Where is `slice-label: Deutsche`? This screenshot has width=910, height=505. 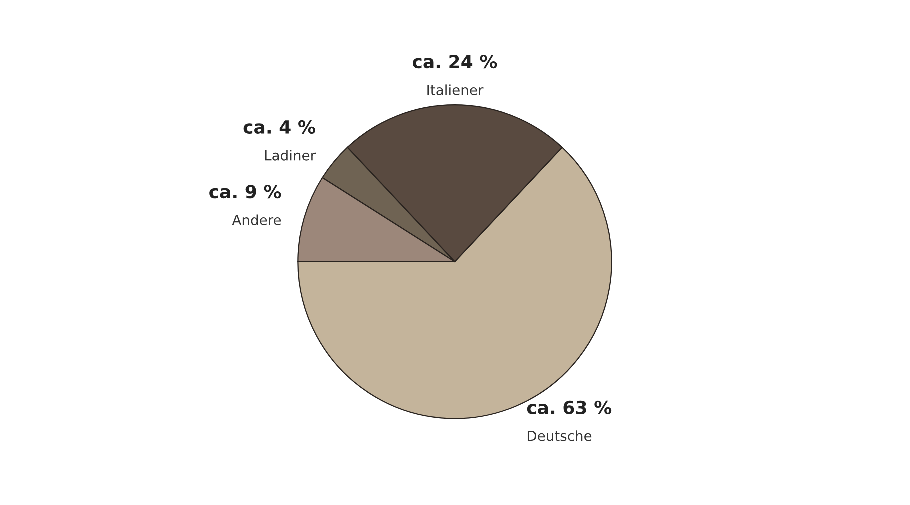
slice-label: Deutsche is located at coordinates (560, 436).